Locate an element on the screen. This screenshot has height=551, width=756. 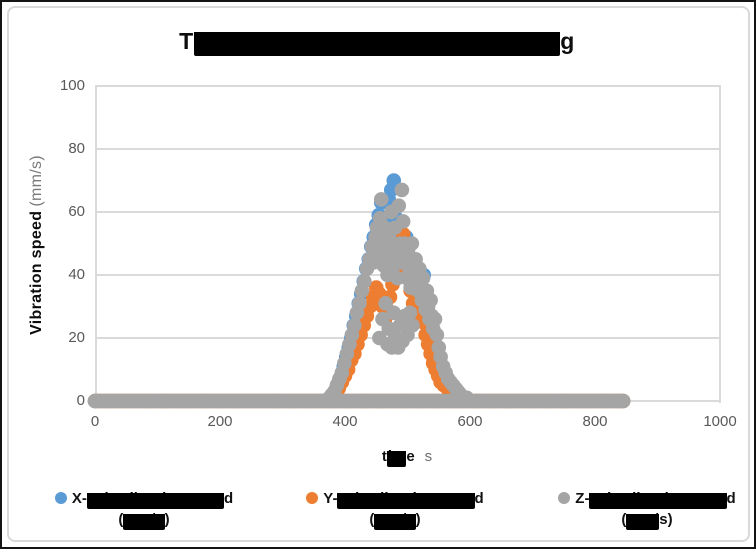
legend-x-visible-end: d is located at coordinates (228, 498).